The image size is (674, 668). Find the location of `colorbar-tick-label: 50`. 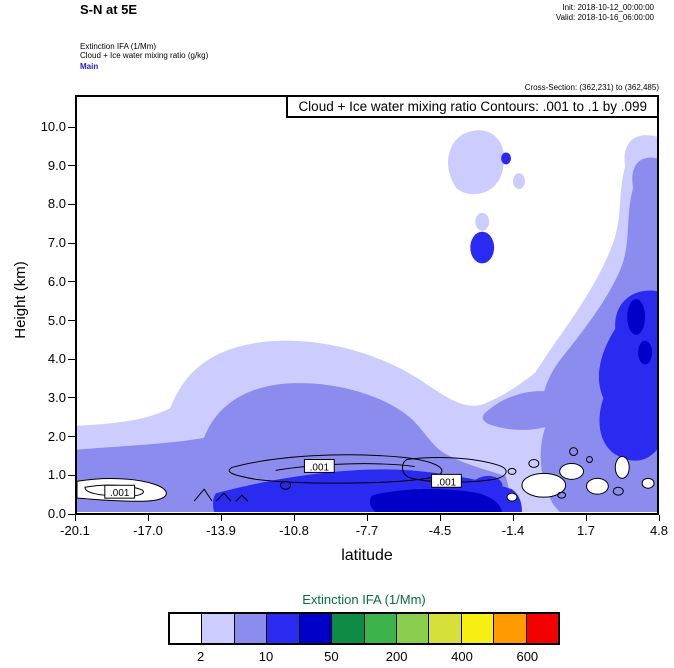

colorbar-tick-label: 50 is located at coordinates (331, 656).